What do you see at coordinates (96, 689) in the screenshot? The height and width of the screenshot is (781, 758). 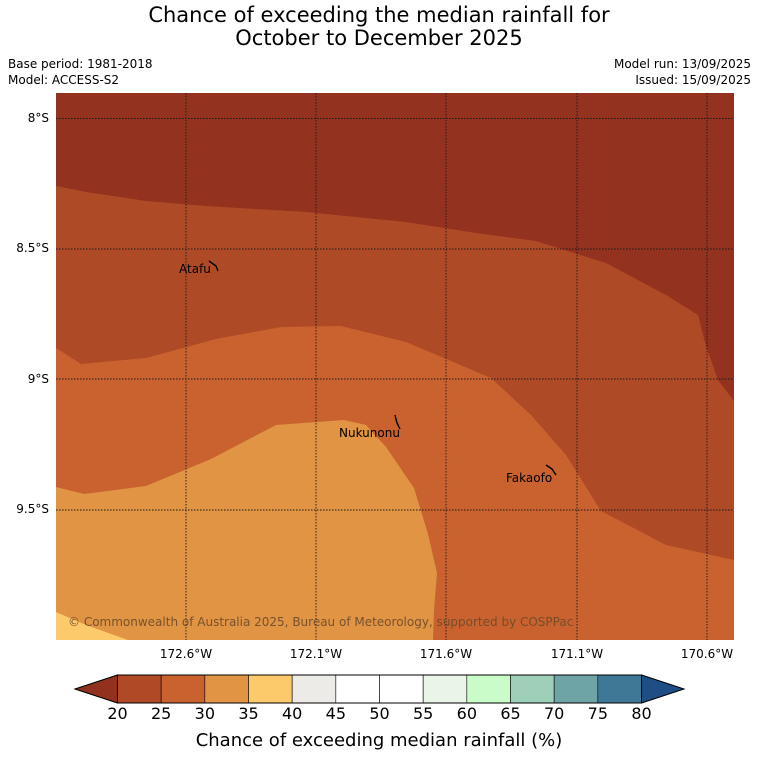 I see `colorbar-extend-low` at bounding box center [96, 689].